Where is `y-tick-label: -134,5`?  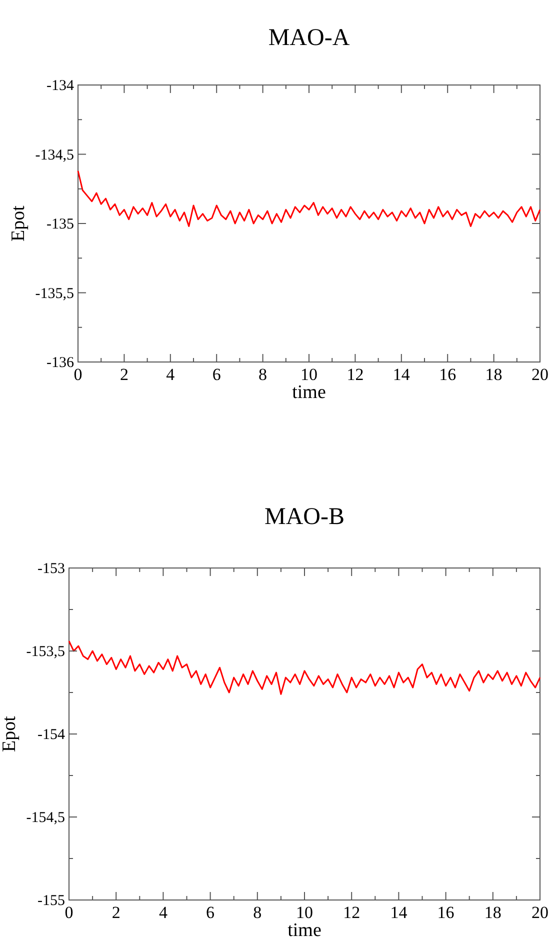
y-tick-label: -134,5 is located at coordinates (54, 155).